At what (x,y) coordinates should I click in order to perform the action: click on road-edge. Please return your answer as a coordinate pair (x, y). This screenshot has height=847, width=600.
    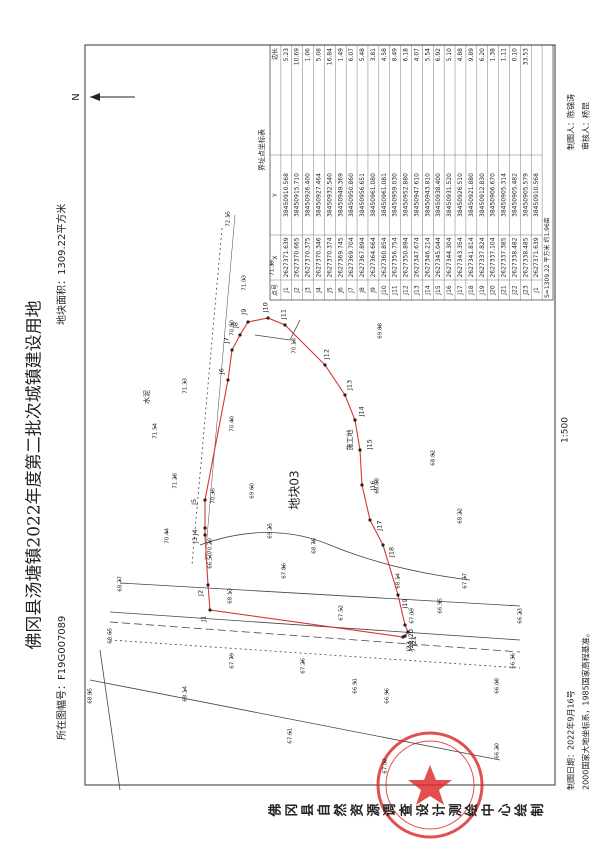
    Looking at the image, I should click on (315, 626).